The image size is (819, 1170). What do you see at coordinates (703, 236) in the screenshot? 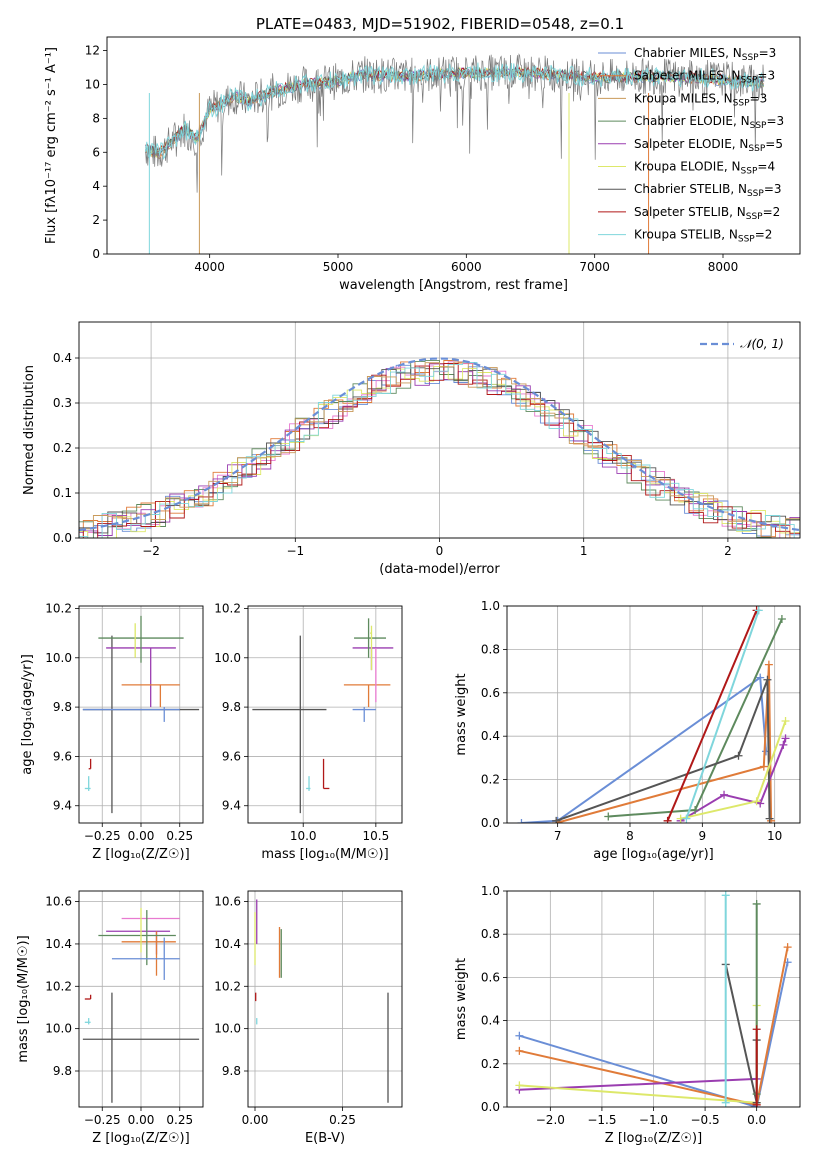
I see `legend-entry: Kroupa STELIB, NSSP=2` at bounding box center [703, 236].